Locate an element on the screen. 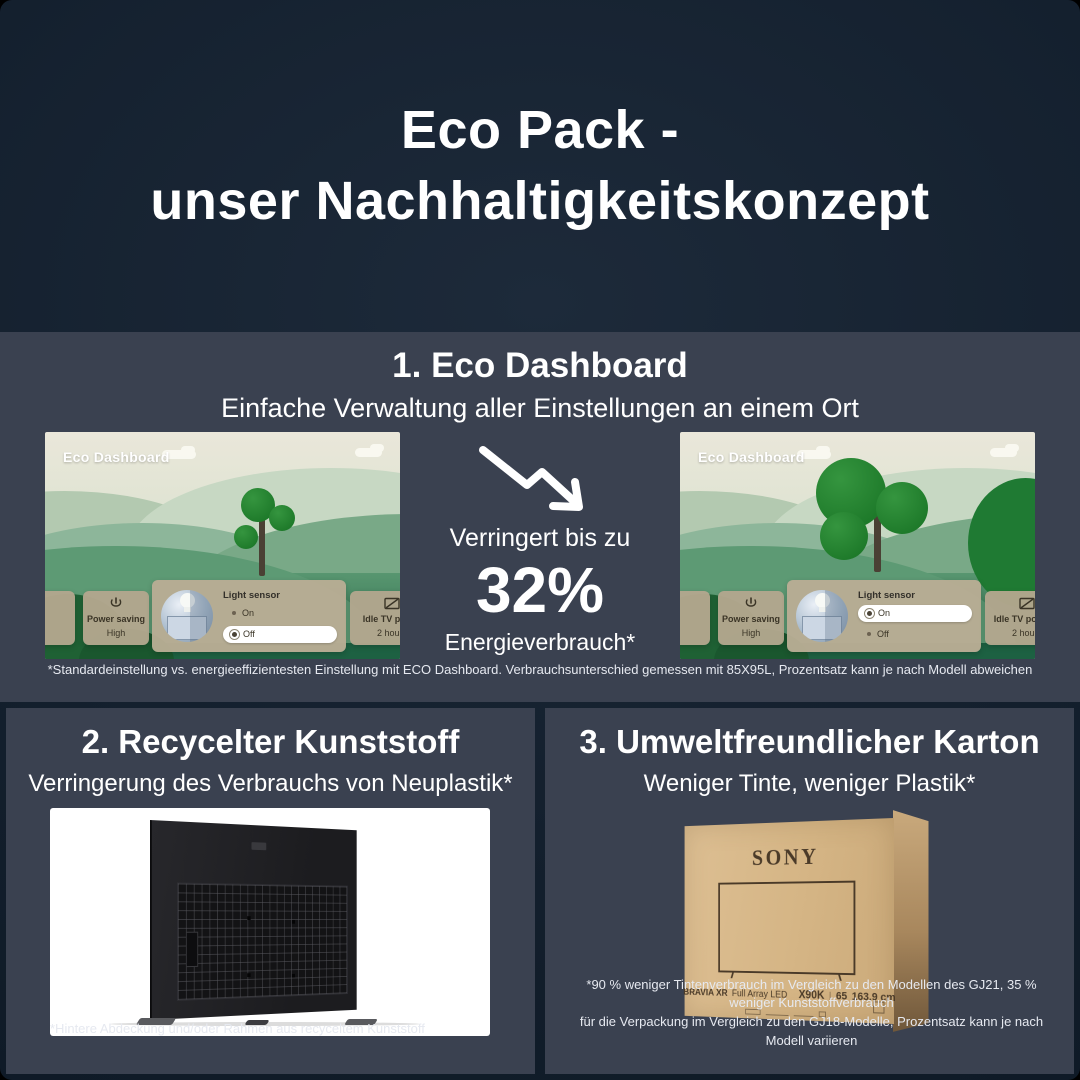 The width and height of the screenshot is (1080, 1080). section1-heading: 1. Eco Dashboard is located at coordinates (540, 365).